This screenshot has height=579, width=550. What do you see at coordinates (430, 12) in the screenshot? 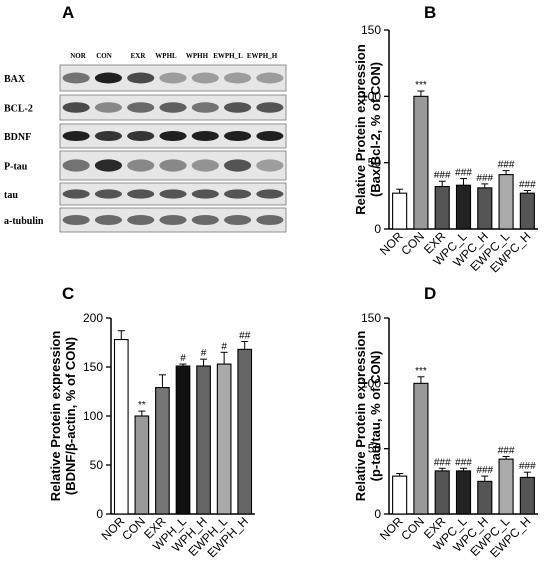
I see `panel-b-letter: B` at bounding box center [430, 12].